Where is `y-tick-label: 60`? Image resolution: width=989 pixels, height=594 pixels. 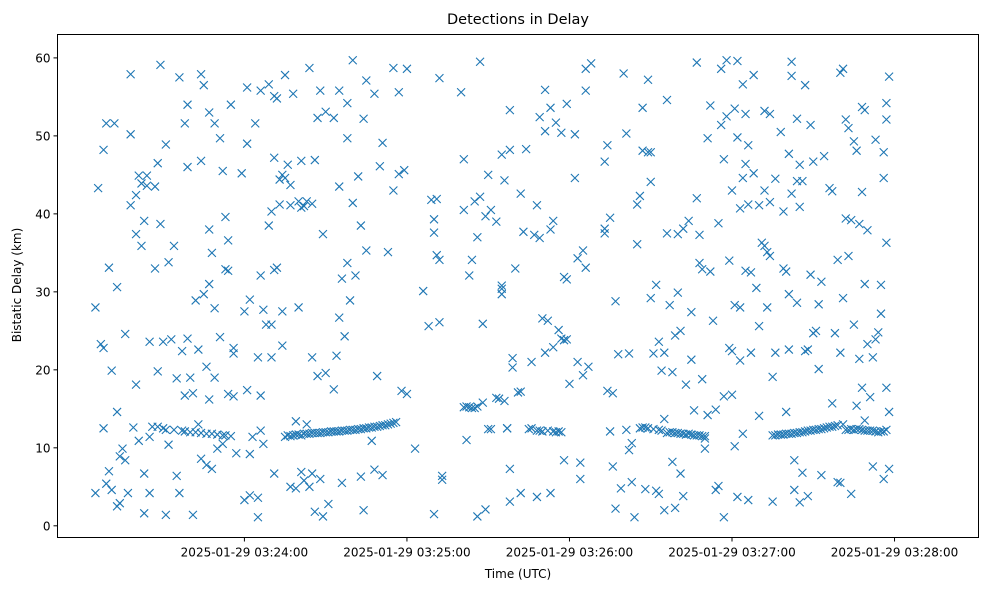 y-tick-label: 60 is located at coordinates (42, 58).